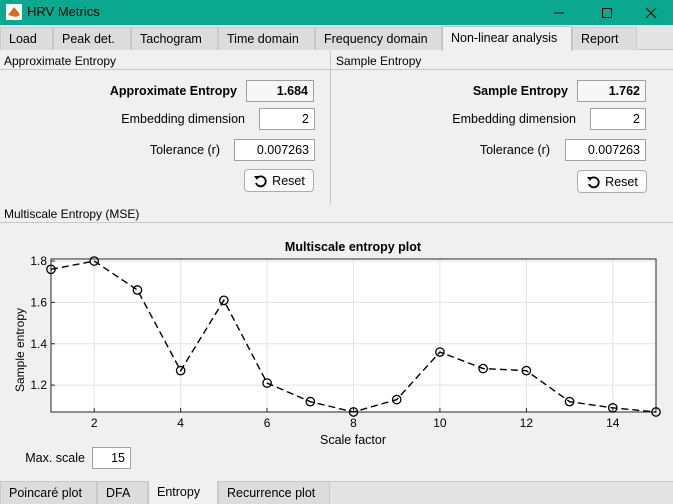 The width and height of the screenshot is (673, 504). I want to click on x-tick-label: 10, so click(440, 423).